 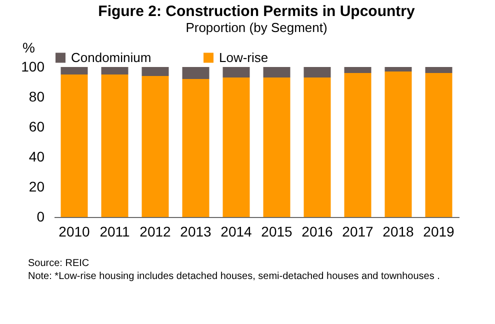 I want to click on chart-title: Figure 2: Construction Permits in Upcountry, so click(x=257, y=11).